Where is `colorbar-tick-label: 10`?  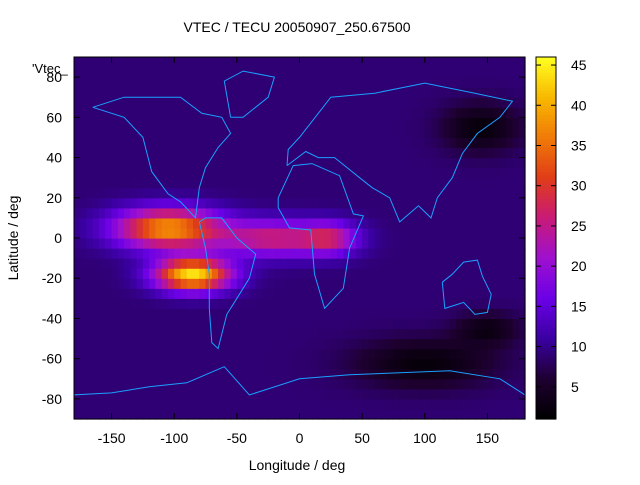
colorbar-tick-label: 10 is located at coordinates (579, 347).